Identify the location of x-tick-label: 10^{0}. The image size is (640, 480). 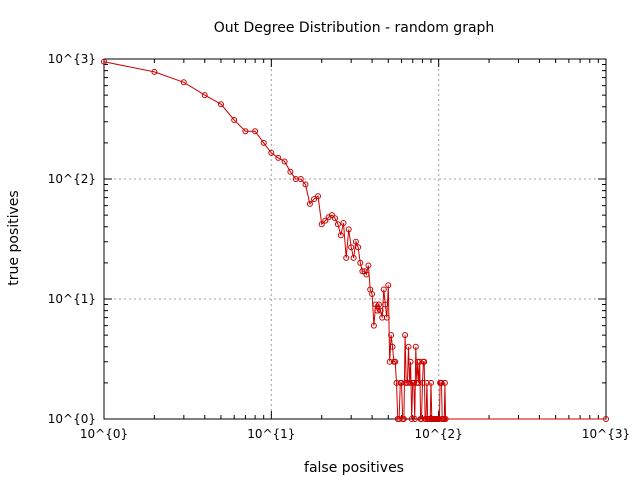
(104, 434).